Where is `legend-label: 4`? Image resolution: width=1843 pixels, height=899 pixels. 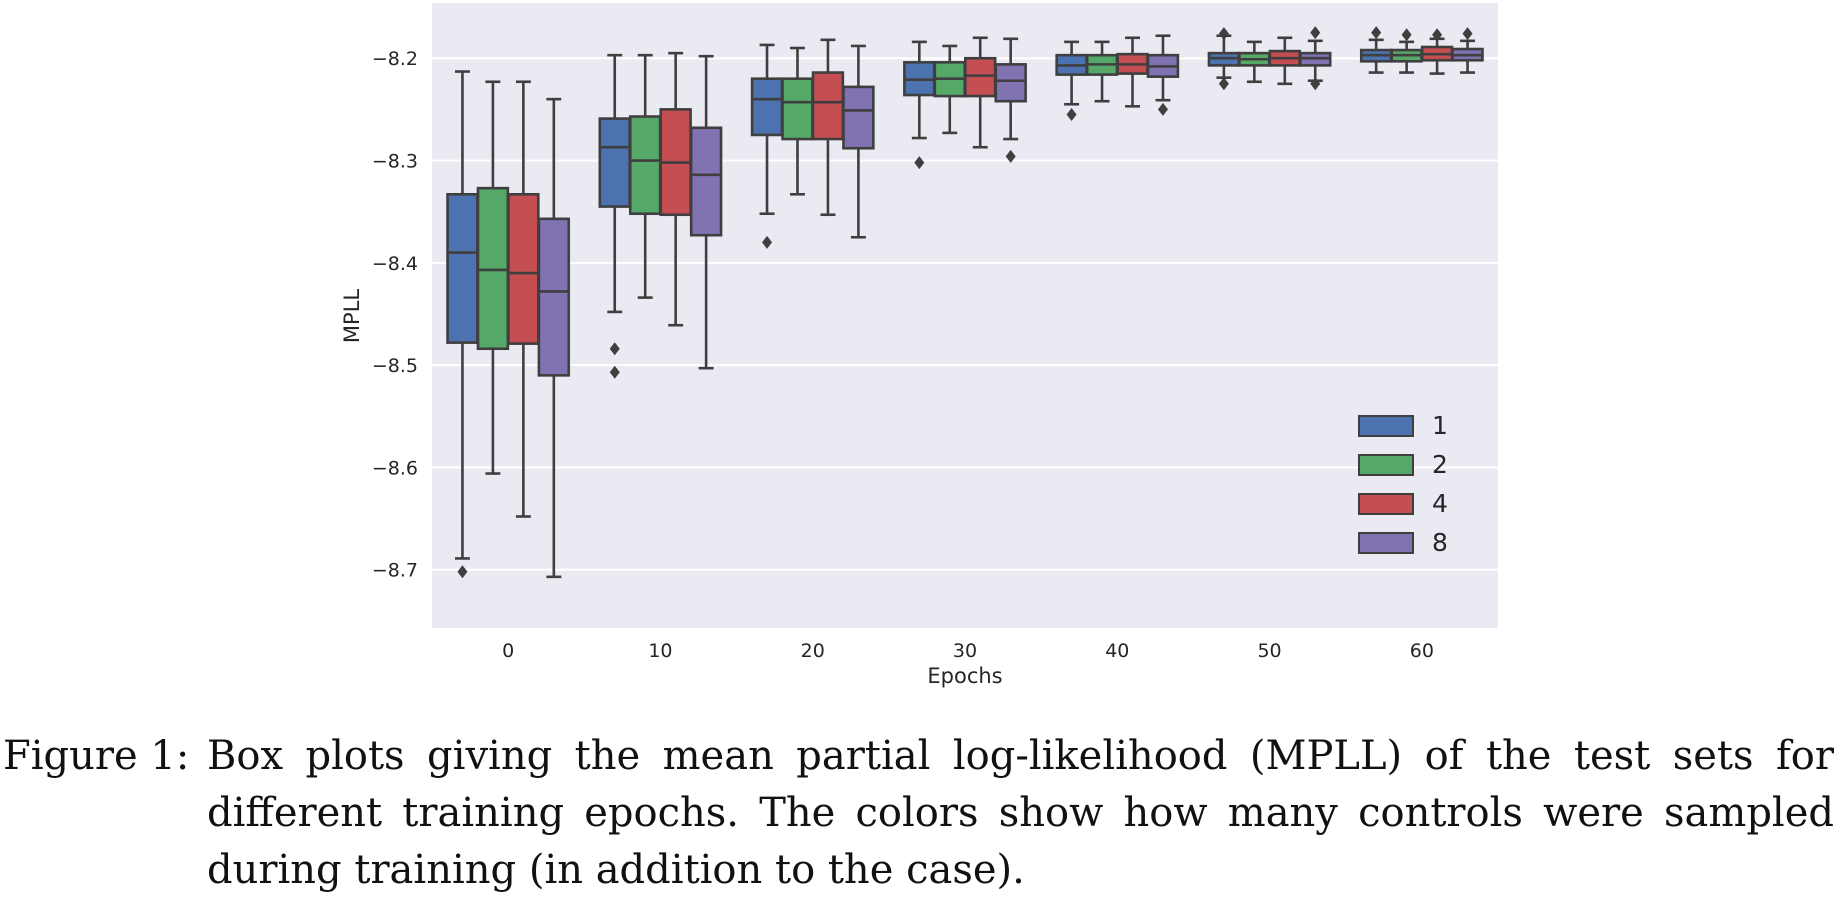 legend-label: 4 is located at coordinates (1440, 503).